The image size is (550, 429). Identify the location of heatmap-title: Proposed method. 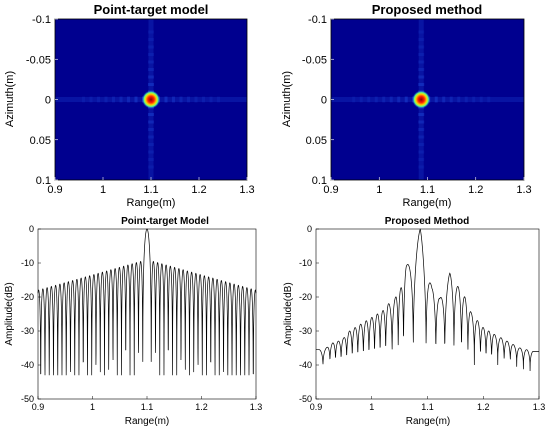
(427, 9).